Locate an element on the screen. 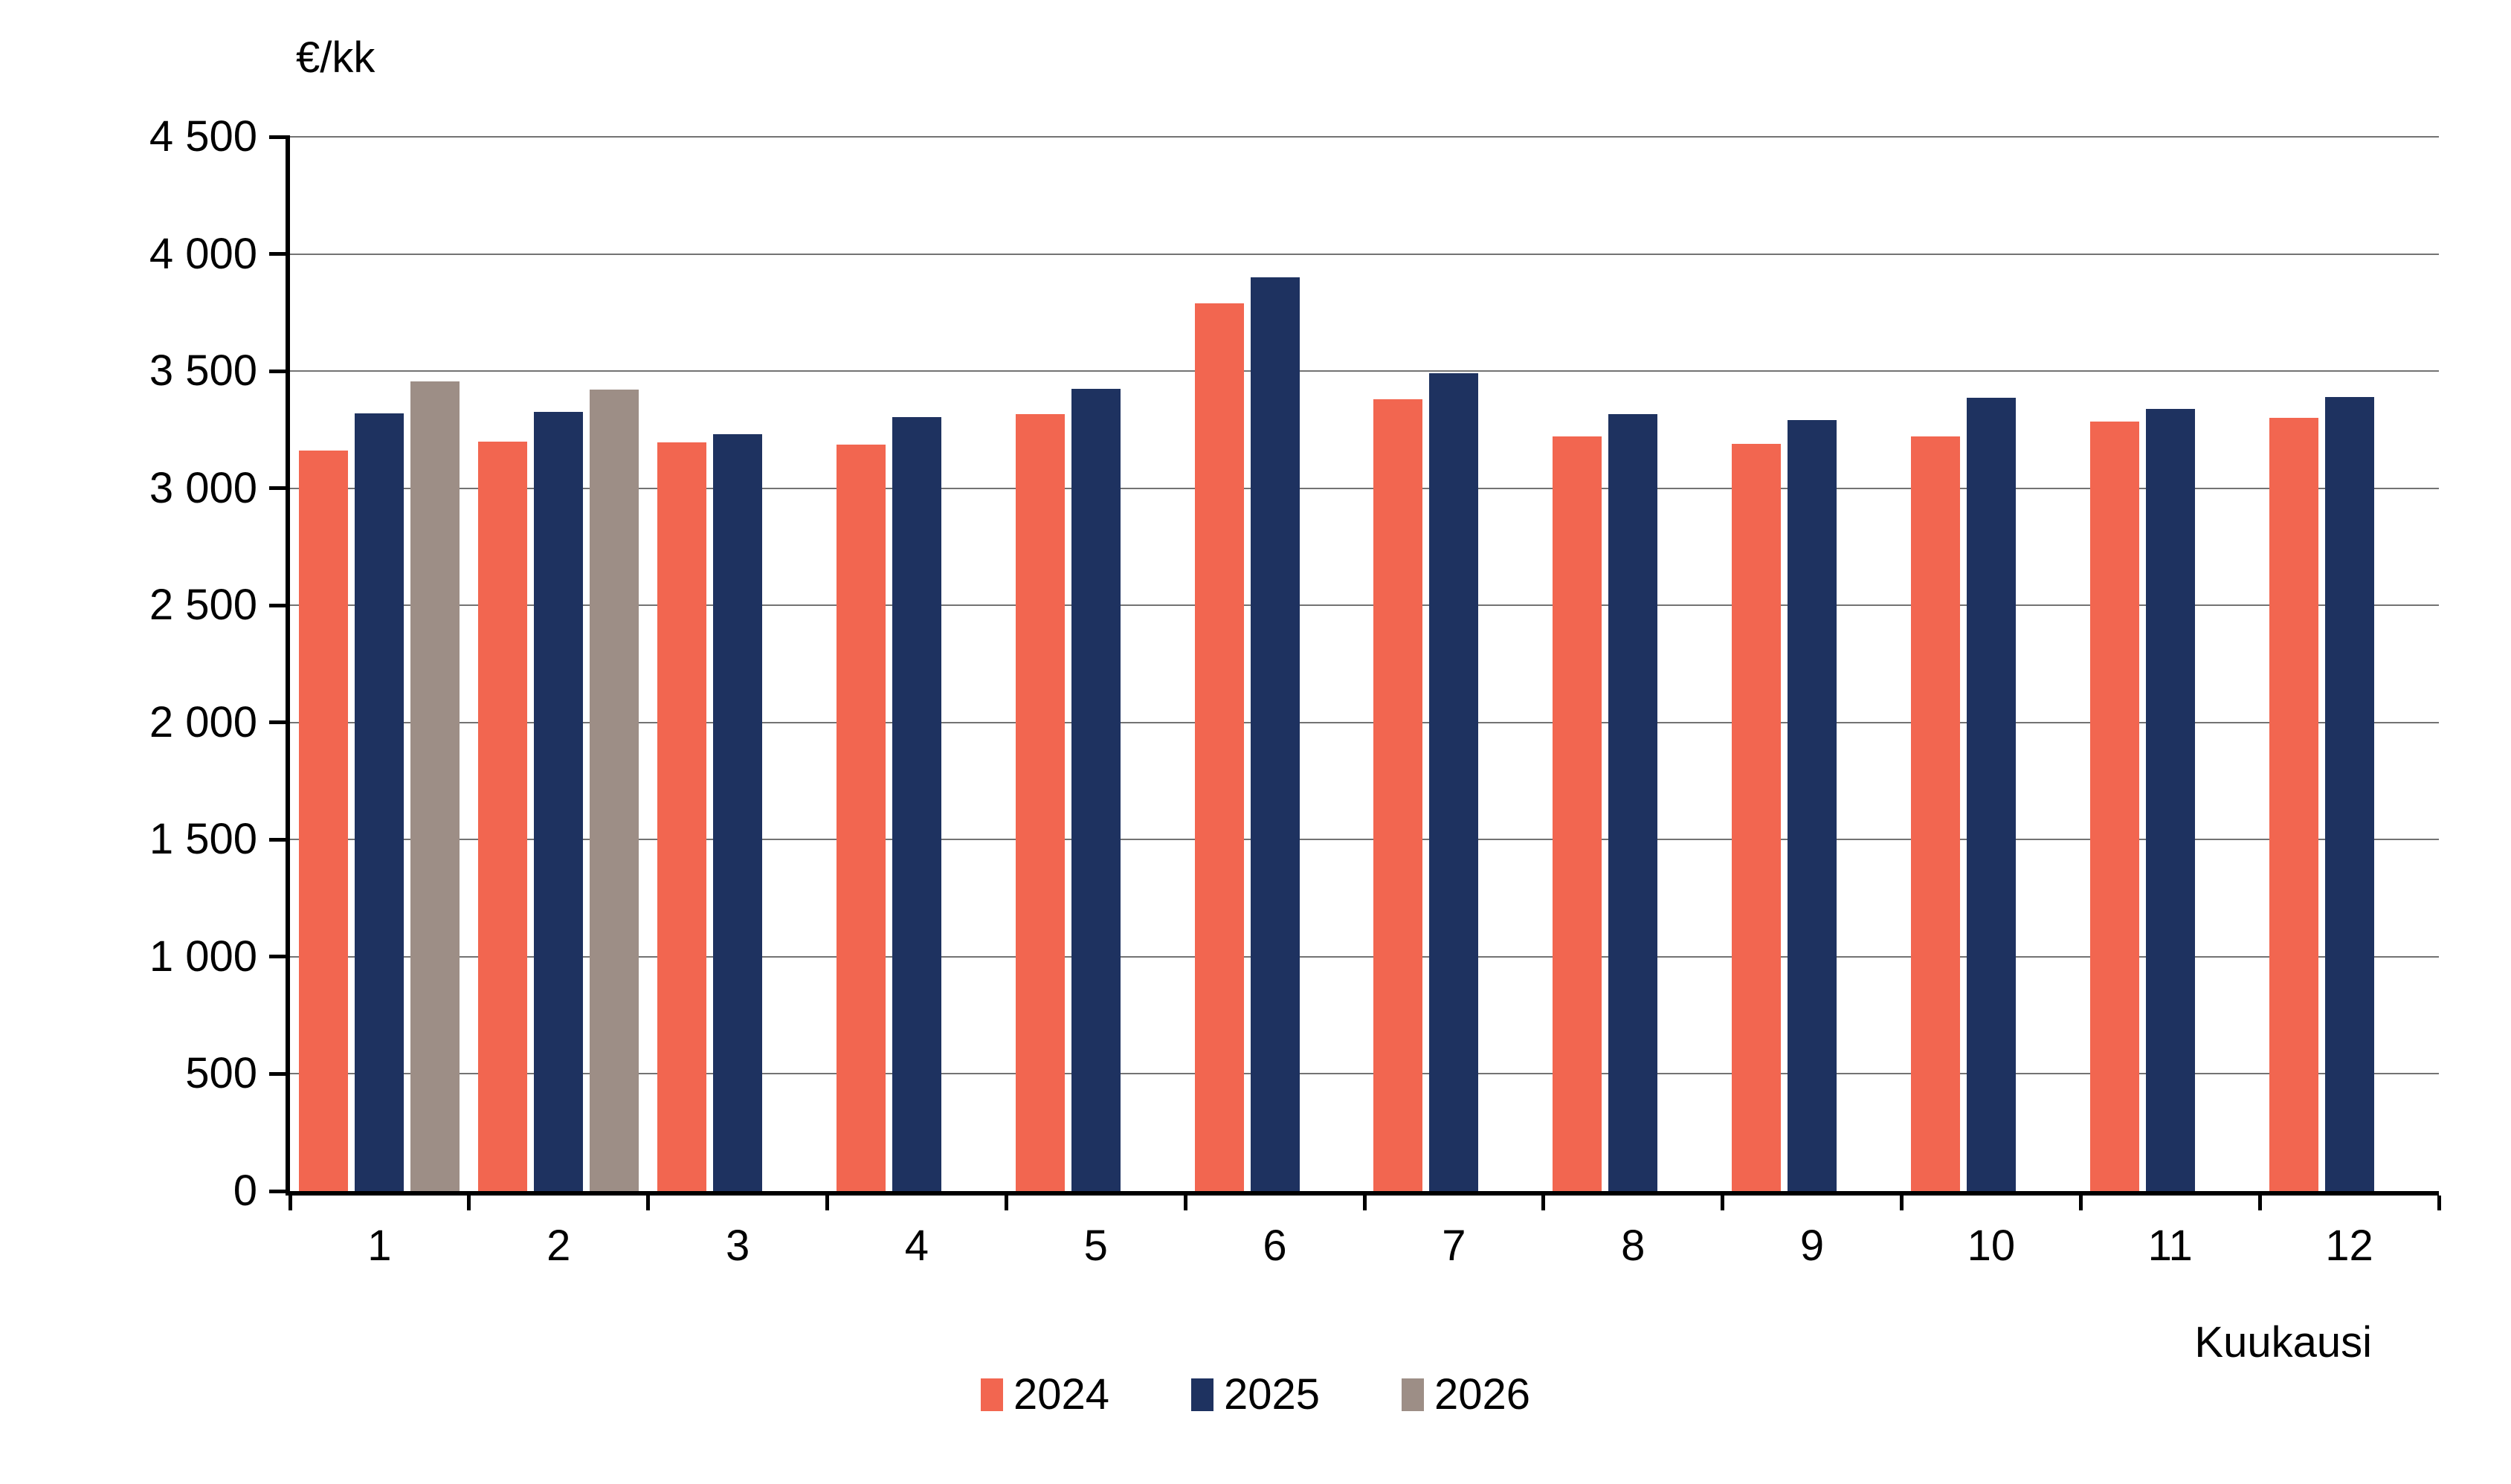  legend-swatch-2026 is located at coordinates (1413, 1394).